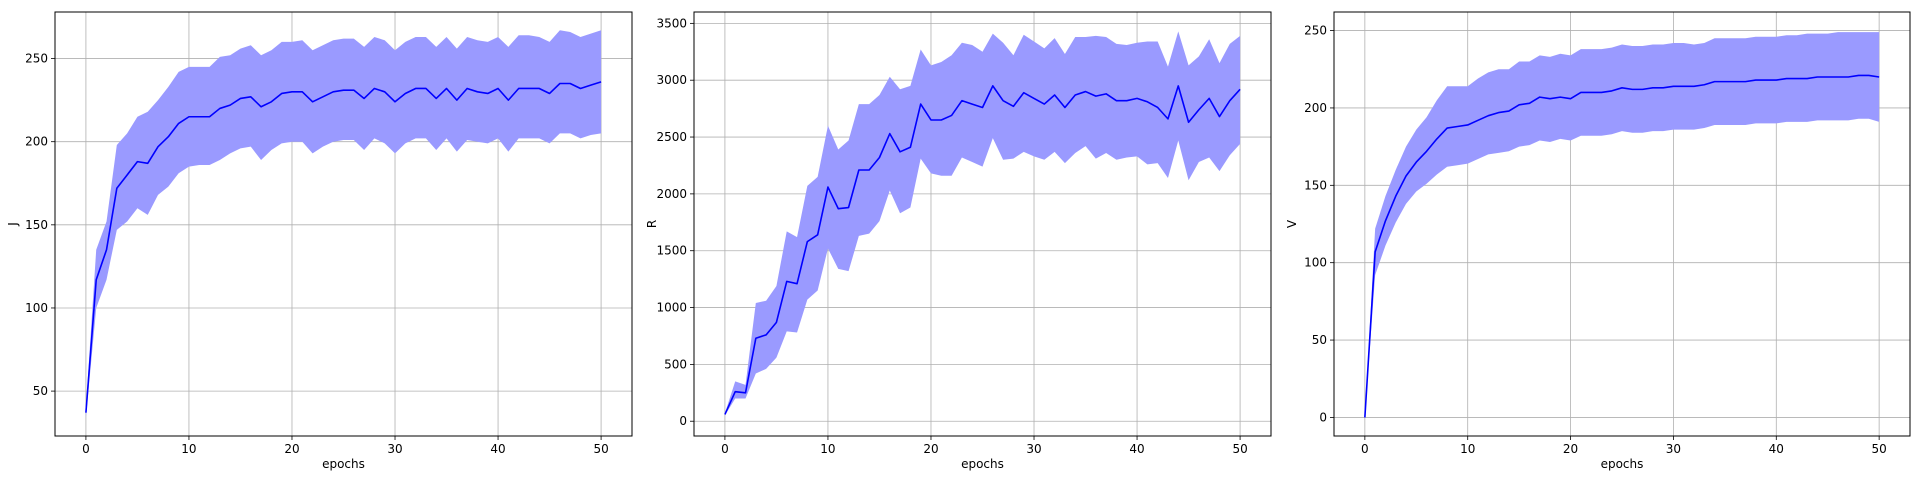 This screenshot has width=1920, height=480. What do you see at coordinates (671, 23) in the screenshot?
I see `y-tick-label: 3500` at bounding box center [671, 23].